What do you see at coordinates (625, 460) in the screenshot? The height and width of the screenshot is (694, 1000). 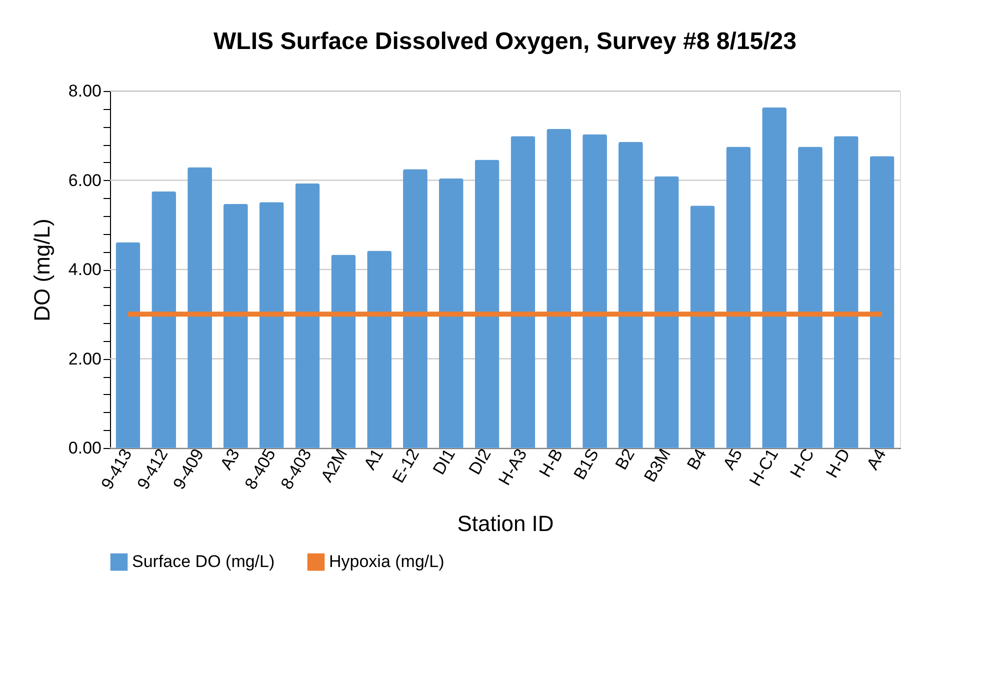 I see `x-tick-label: B2` at bounding box center [625, 460].